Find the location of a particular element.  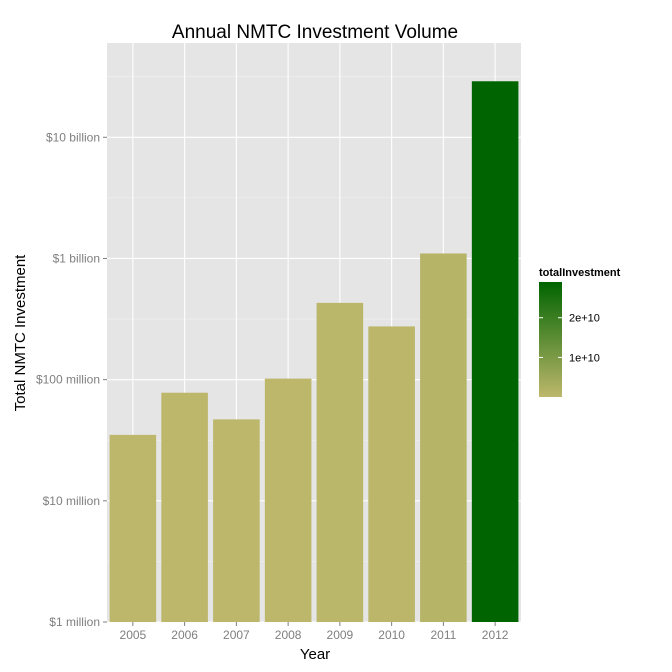

x-axis-ticks: 2005 2006 2007 2008 2009 2010 2011 2012 is located at coordinates (314, 632).